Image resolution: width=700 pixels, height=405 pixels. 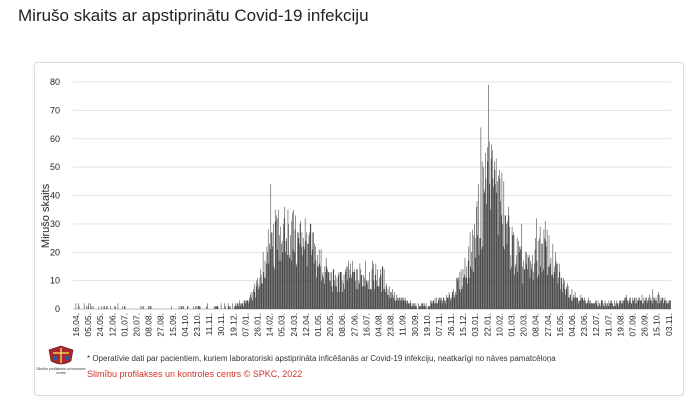 What do you see at coordinates (161, 325) in the screenshot?
I see `x-tick-label: 27.08.` at bounding box center [161, 325].